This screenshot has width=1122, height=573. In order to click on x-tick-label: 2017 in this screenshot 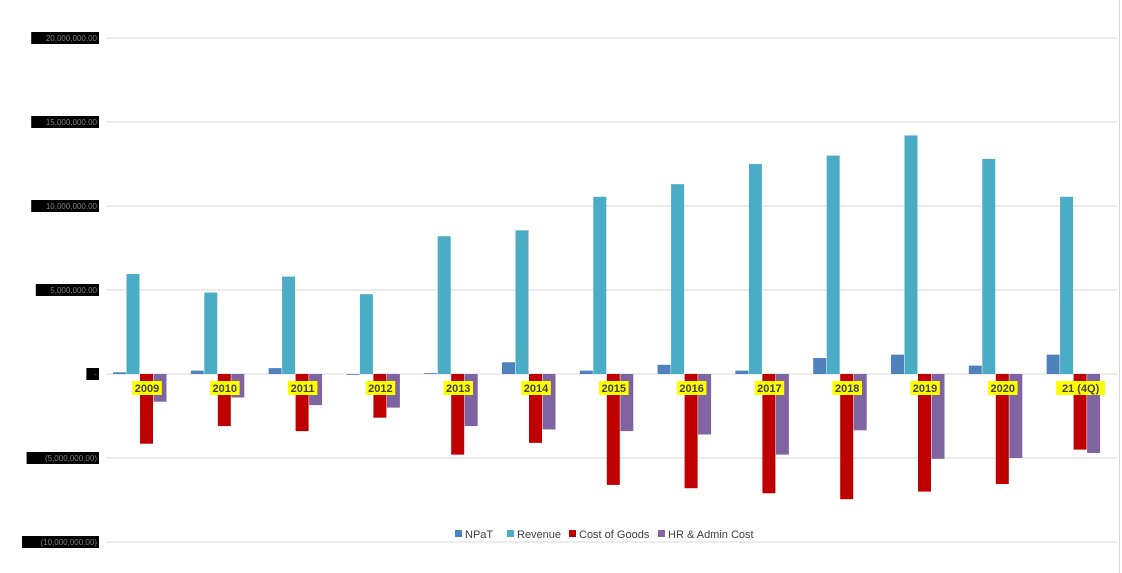, I will do `click(769, 389)`.